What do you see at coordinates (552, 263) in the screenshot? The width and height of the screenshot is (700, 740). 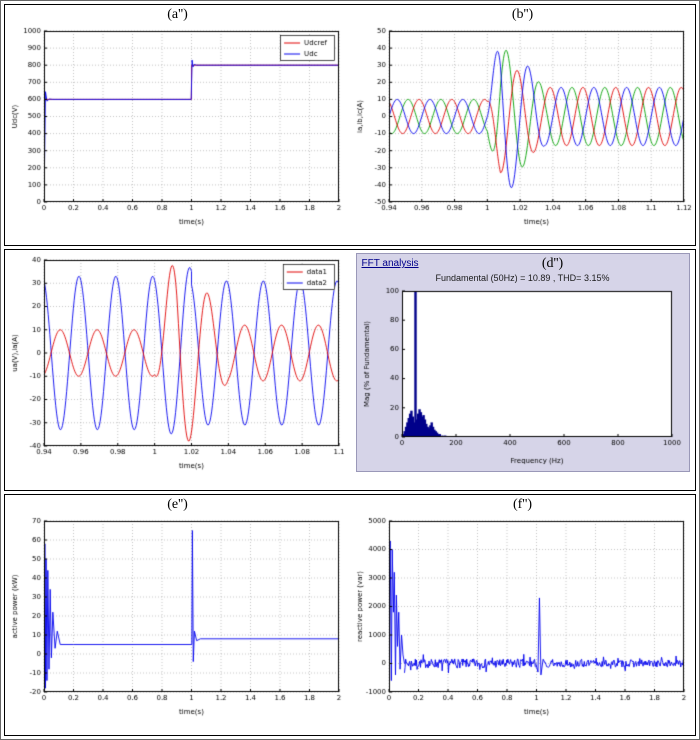 I see `chart-d-title: (d'')` at bounding box center [552, 263].